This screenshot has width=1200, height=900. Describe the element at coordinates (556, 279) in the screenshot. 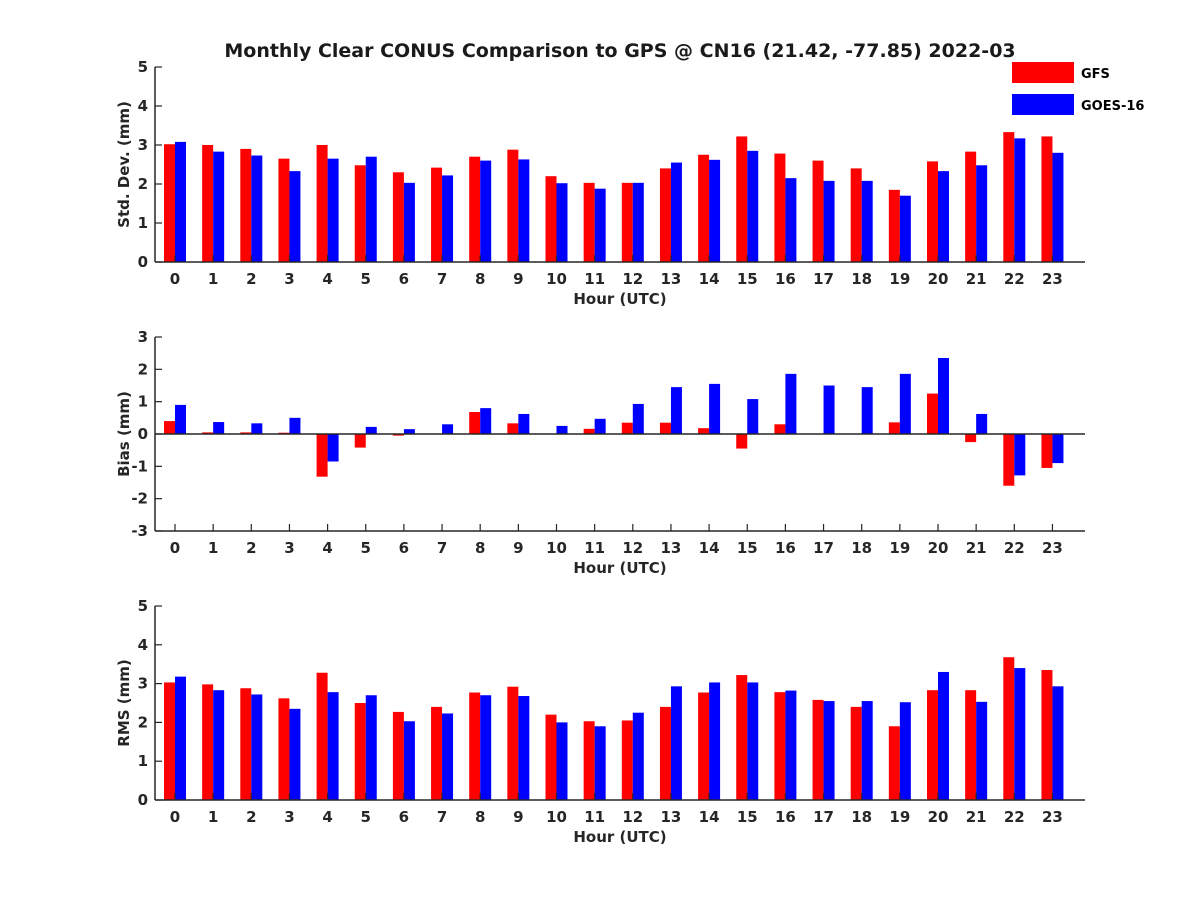

I see `x-tick-label-0-10: 10` at that location.